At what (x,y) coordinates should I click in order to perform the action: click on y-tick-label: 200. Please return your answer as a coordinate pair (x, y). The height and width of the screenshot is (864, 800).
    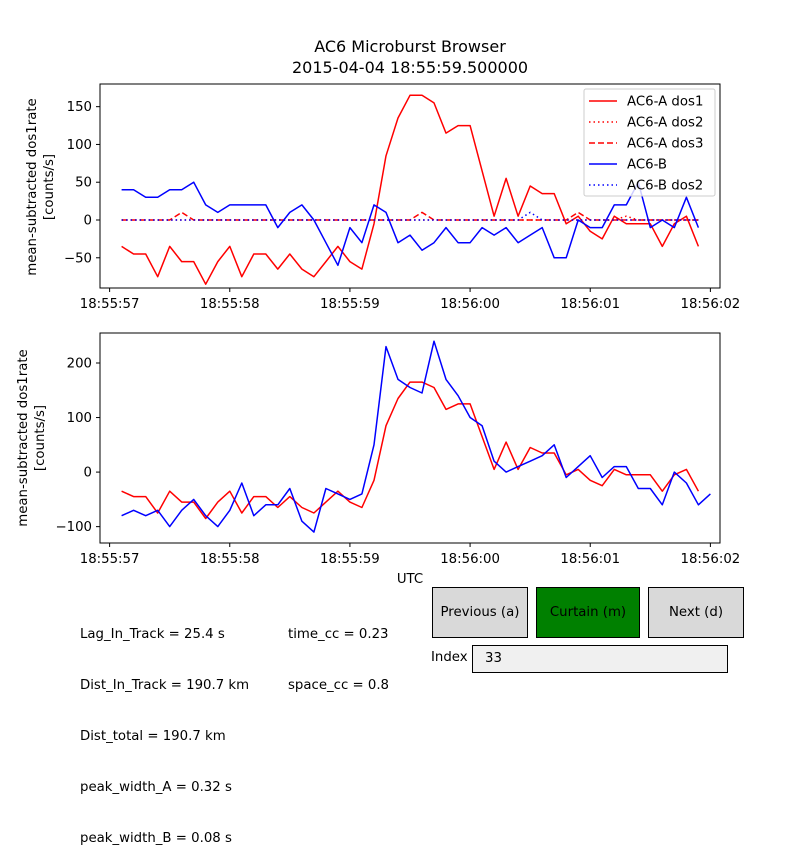
    Looking at the image, I should click on (79, 364).